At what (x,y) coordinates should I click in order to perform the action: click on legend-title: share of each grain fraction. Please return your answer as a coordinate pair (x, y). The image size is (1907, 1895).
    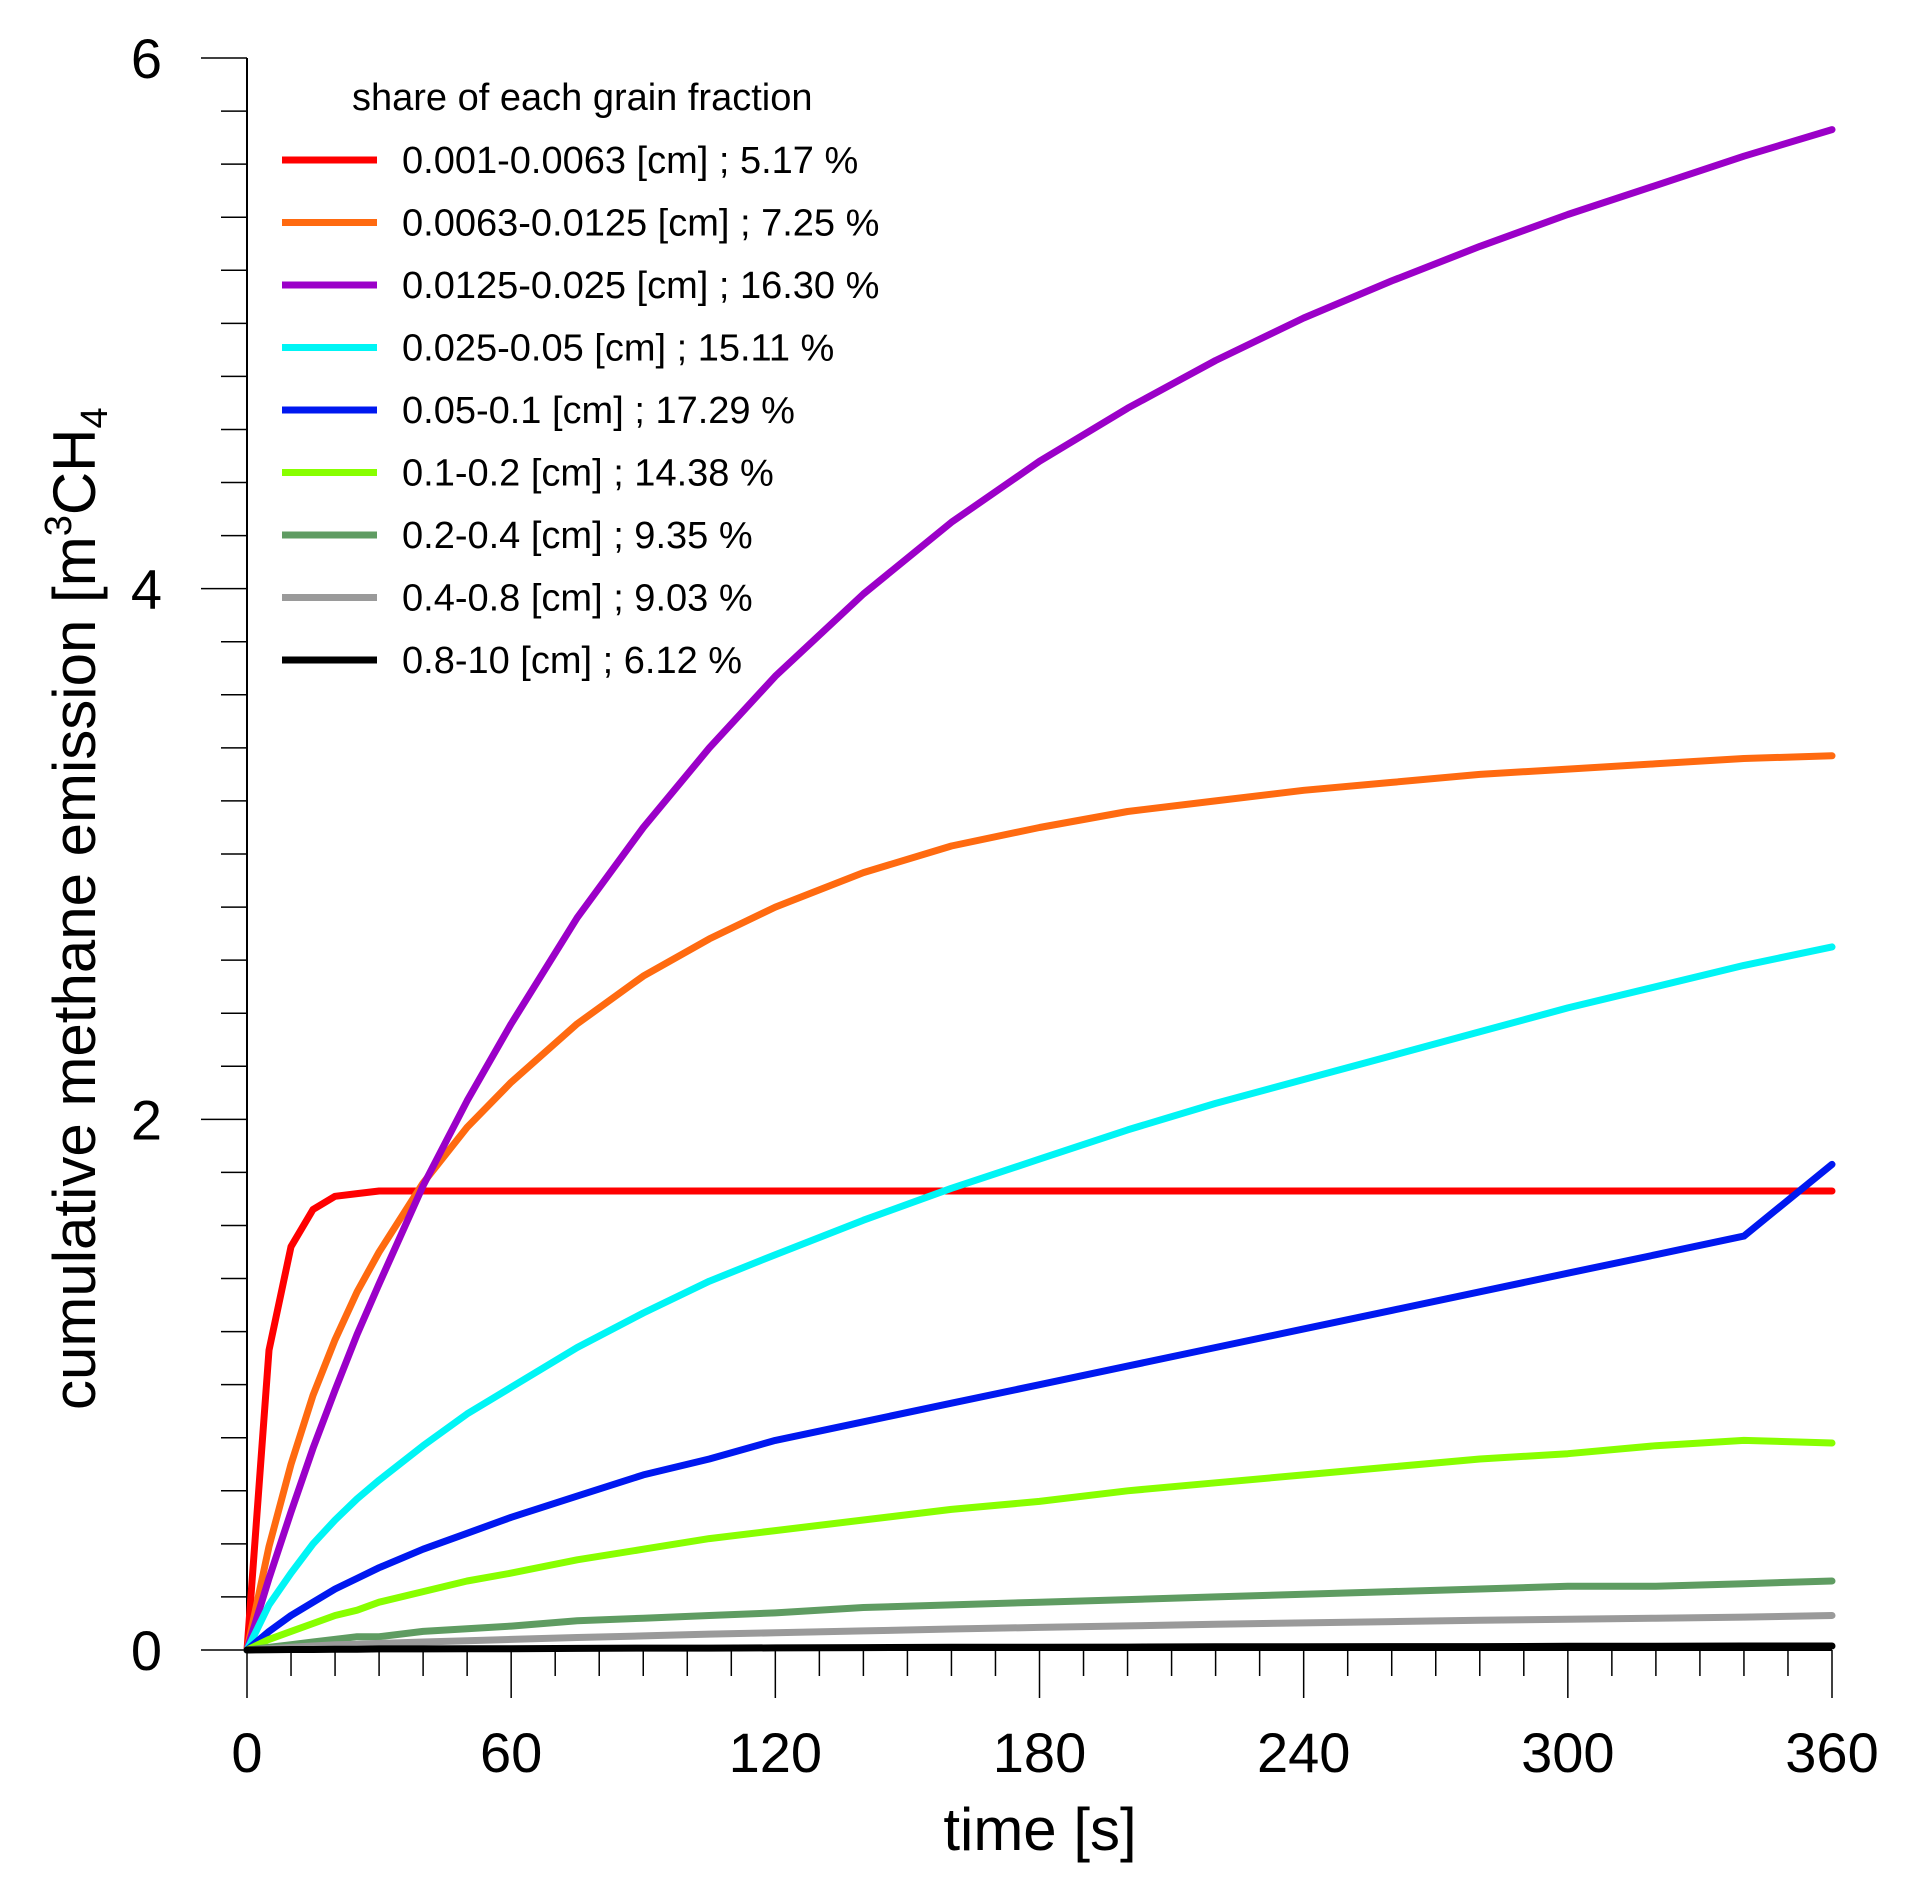
    Looking at the image, I should click on (582, 98).